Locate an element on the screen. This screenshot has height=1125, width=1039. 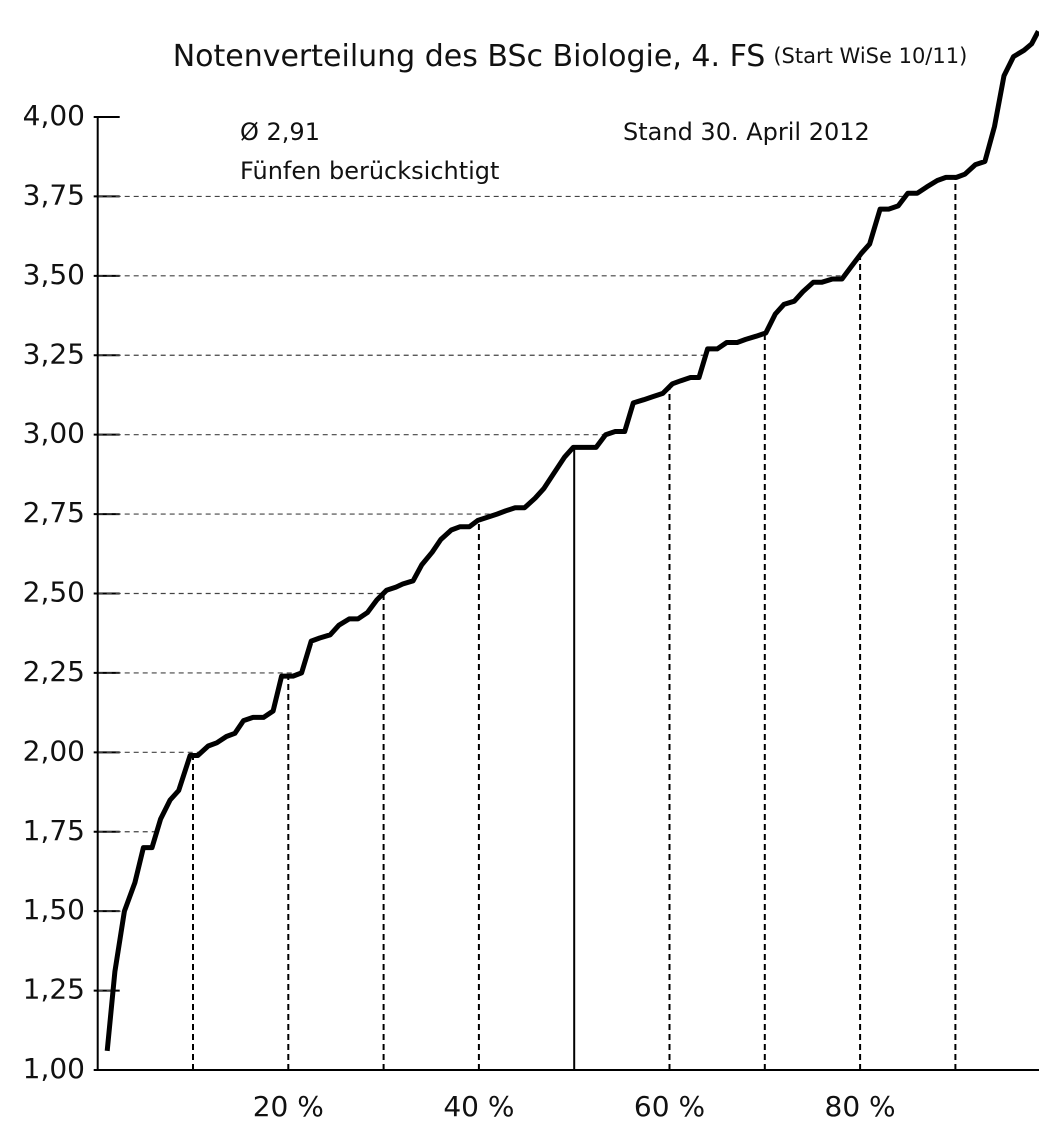
y-tick-label: 2,50 is located at coordinates (54, 592).